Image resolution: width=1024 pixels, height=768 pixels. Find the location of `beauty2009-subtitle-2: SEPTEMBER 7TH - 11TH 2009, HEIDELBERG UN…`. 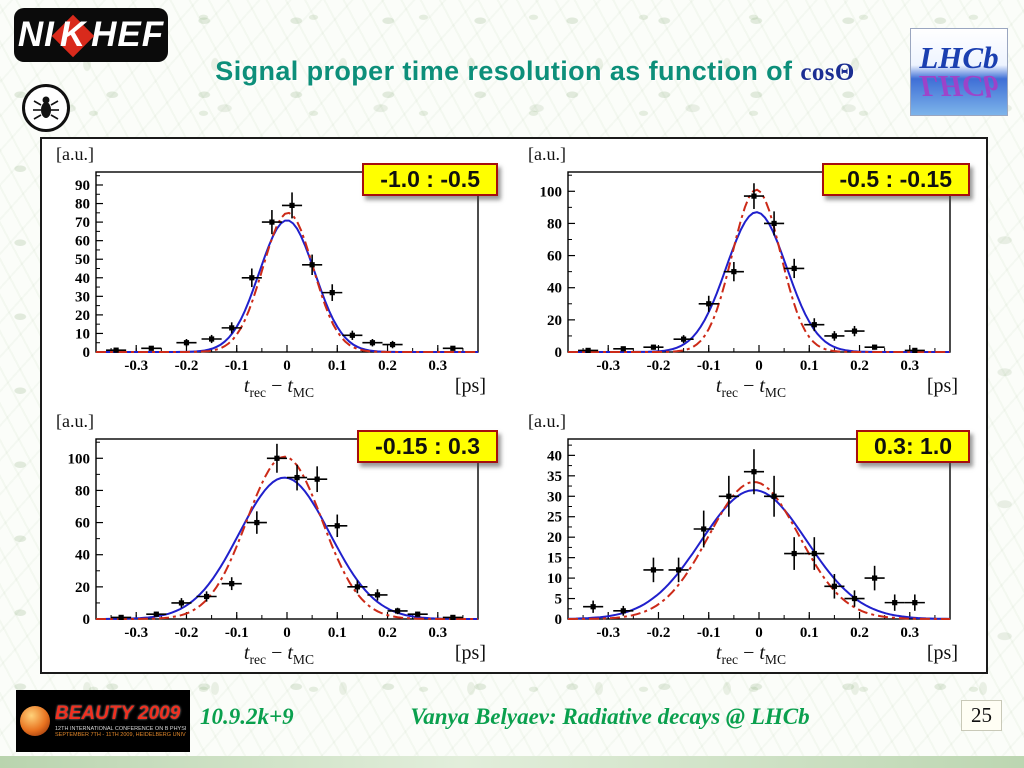

beauty2009-subtitle-2: SEPTEMBER 7TH - 11TH 2009, HEIDELBERG UN… is located at coordinates (120, 734).